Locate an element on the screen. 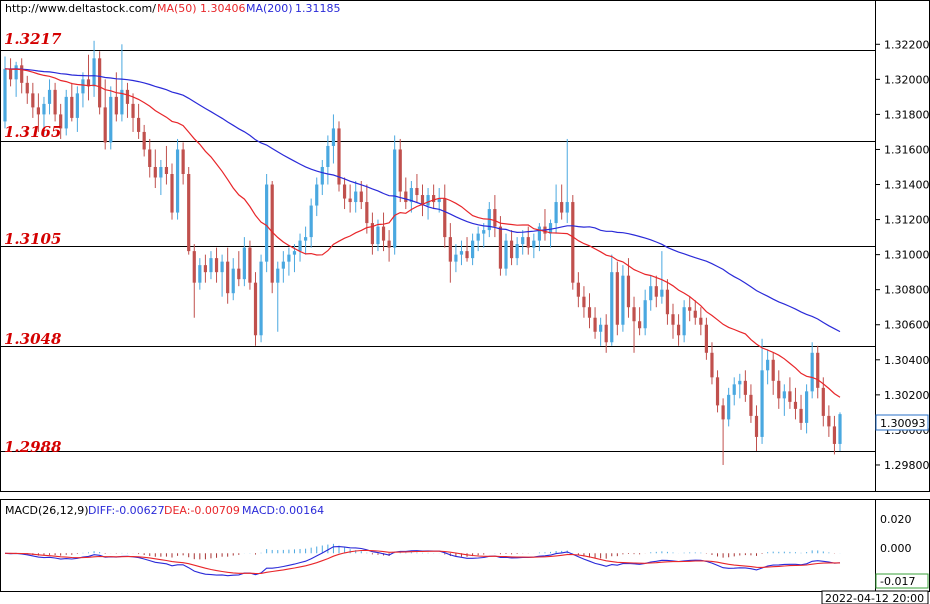  ma50-value: 1.30406 is located at coordinates (223, 8).